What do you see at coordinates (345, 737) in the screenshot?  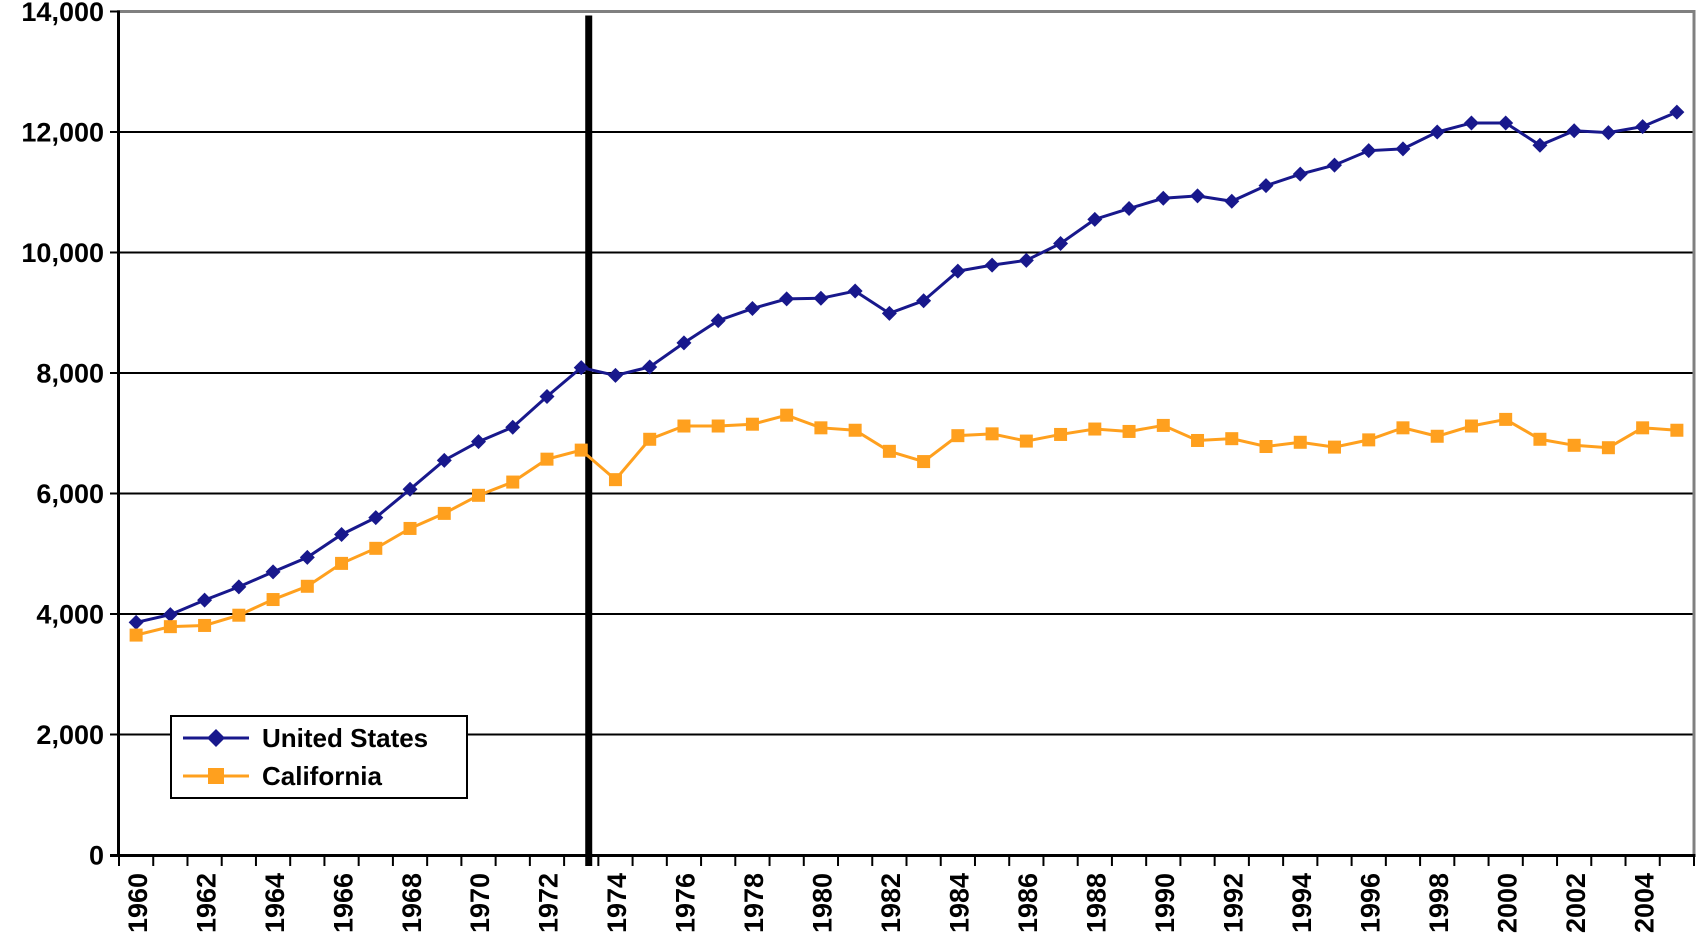 I see `legend-label-united-states: United States` at bounding box center [345, 737].